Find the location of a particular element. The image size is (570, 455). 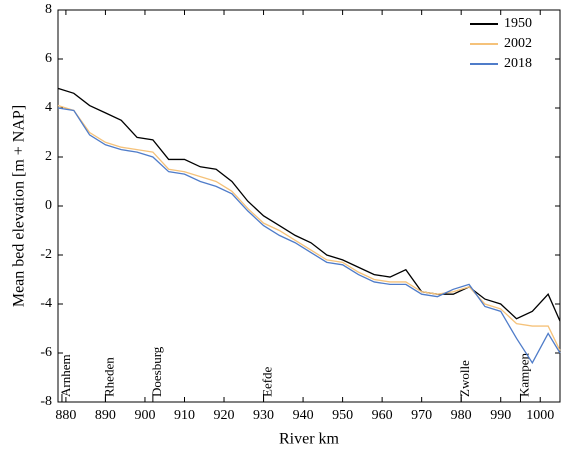

legend-label: 1950 is located at coordinates (518, 23).